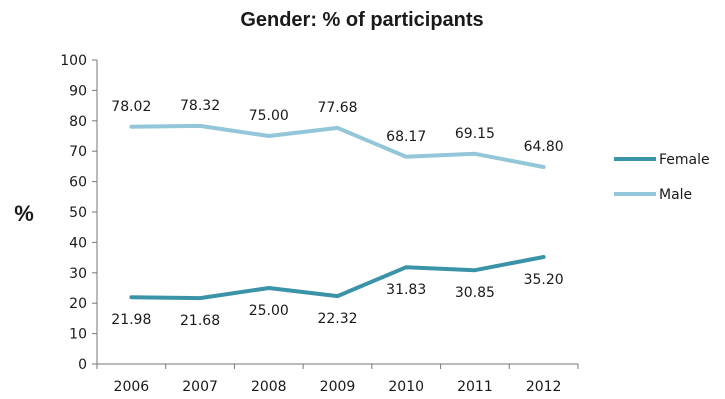  What do you see at coordinates (337, 278) in the screenshot?
I see `series-line-female` at bounding box center [337, 278].